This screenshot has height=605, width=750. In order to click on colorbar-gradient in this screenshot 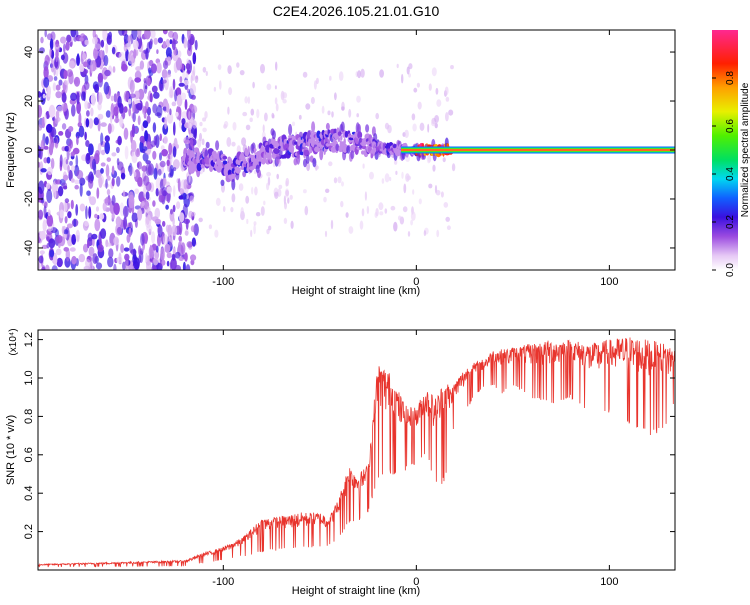, I will do `click(725, 150)`.